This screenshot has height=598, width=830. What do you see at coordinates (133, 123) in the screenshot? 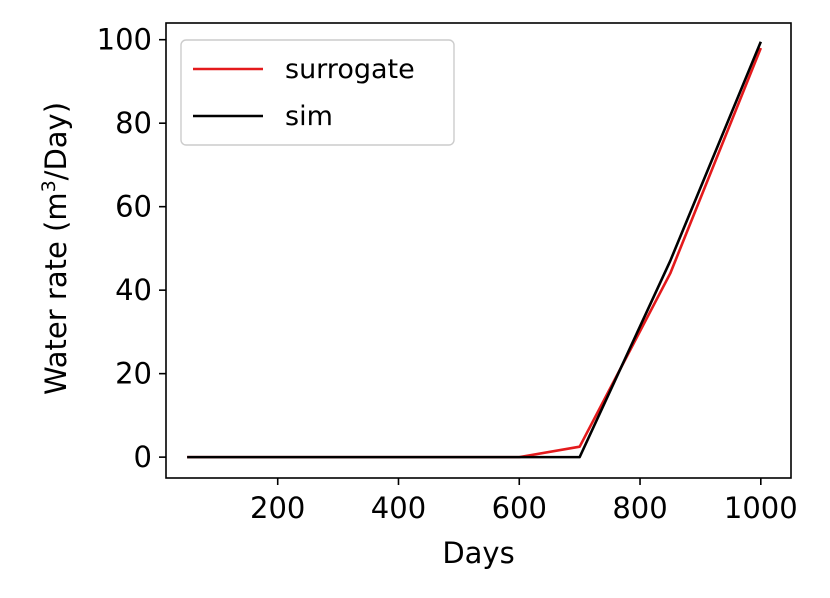
I see `y-tick-label: 80` at bounding box center [133, 123].